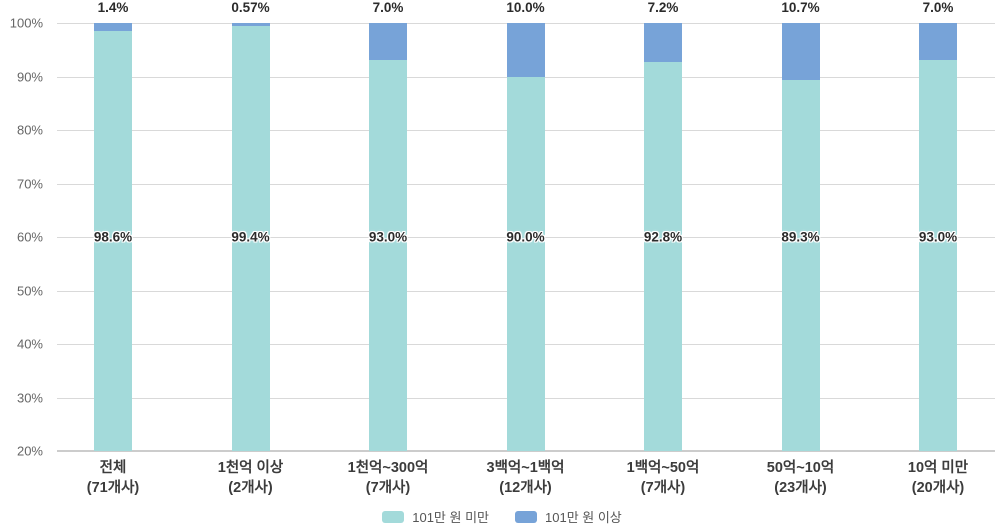 This screenshot has width=1004, height=531. What do you see at coordinates (388, 478) in the screenshot?
I see `x-axis-category-label: 1천억~300억 (7개사)` at bounding box center [388, 478].